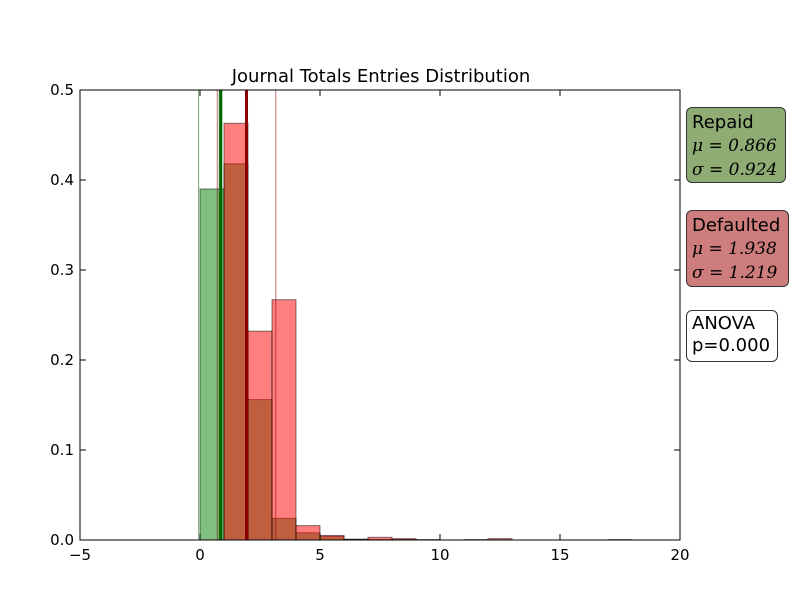  I want to click on x-tick-label: 5, so click(320, 555).